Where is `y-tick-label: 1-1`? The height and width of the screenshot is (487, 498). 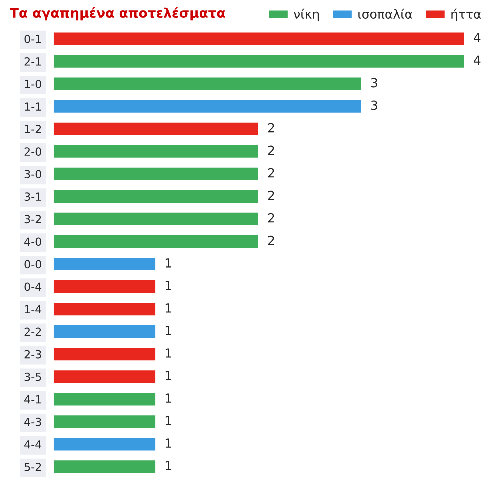
y-tick-label: 1-1 is located at coordinates (33, 106).